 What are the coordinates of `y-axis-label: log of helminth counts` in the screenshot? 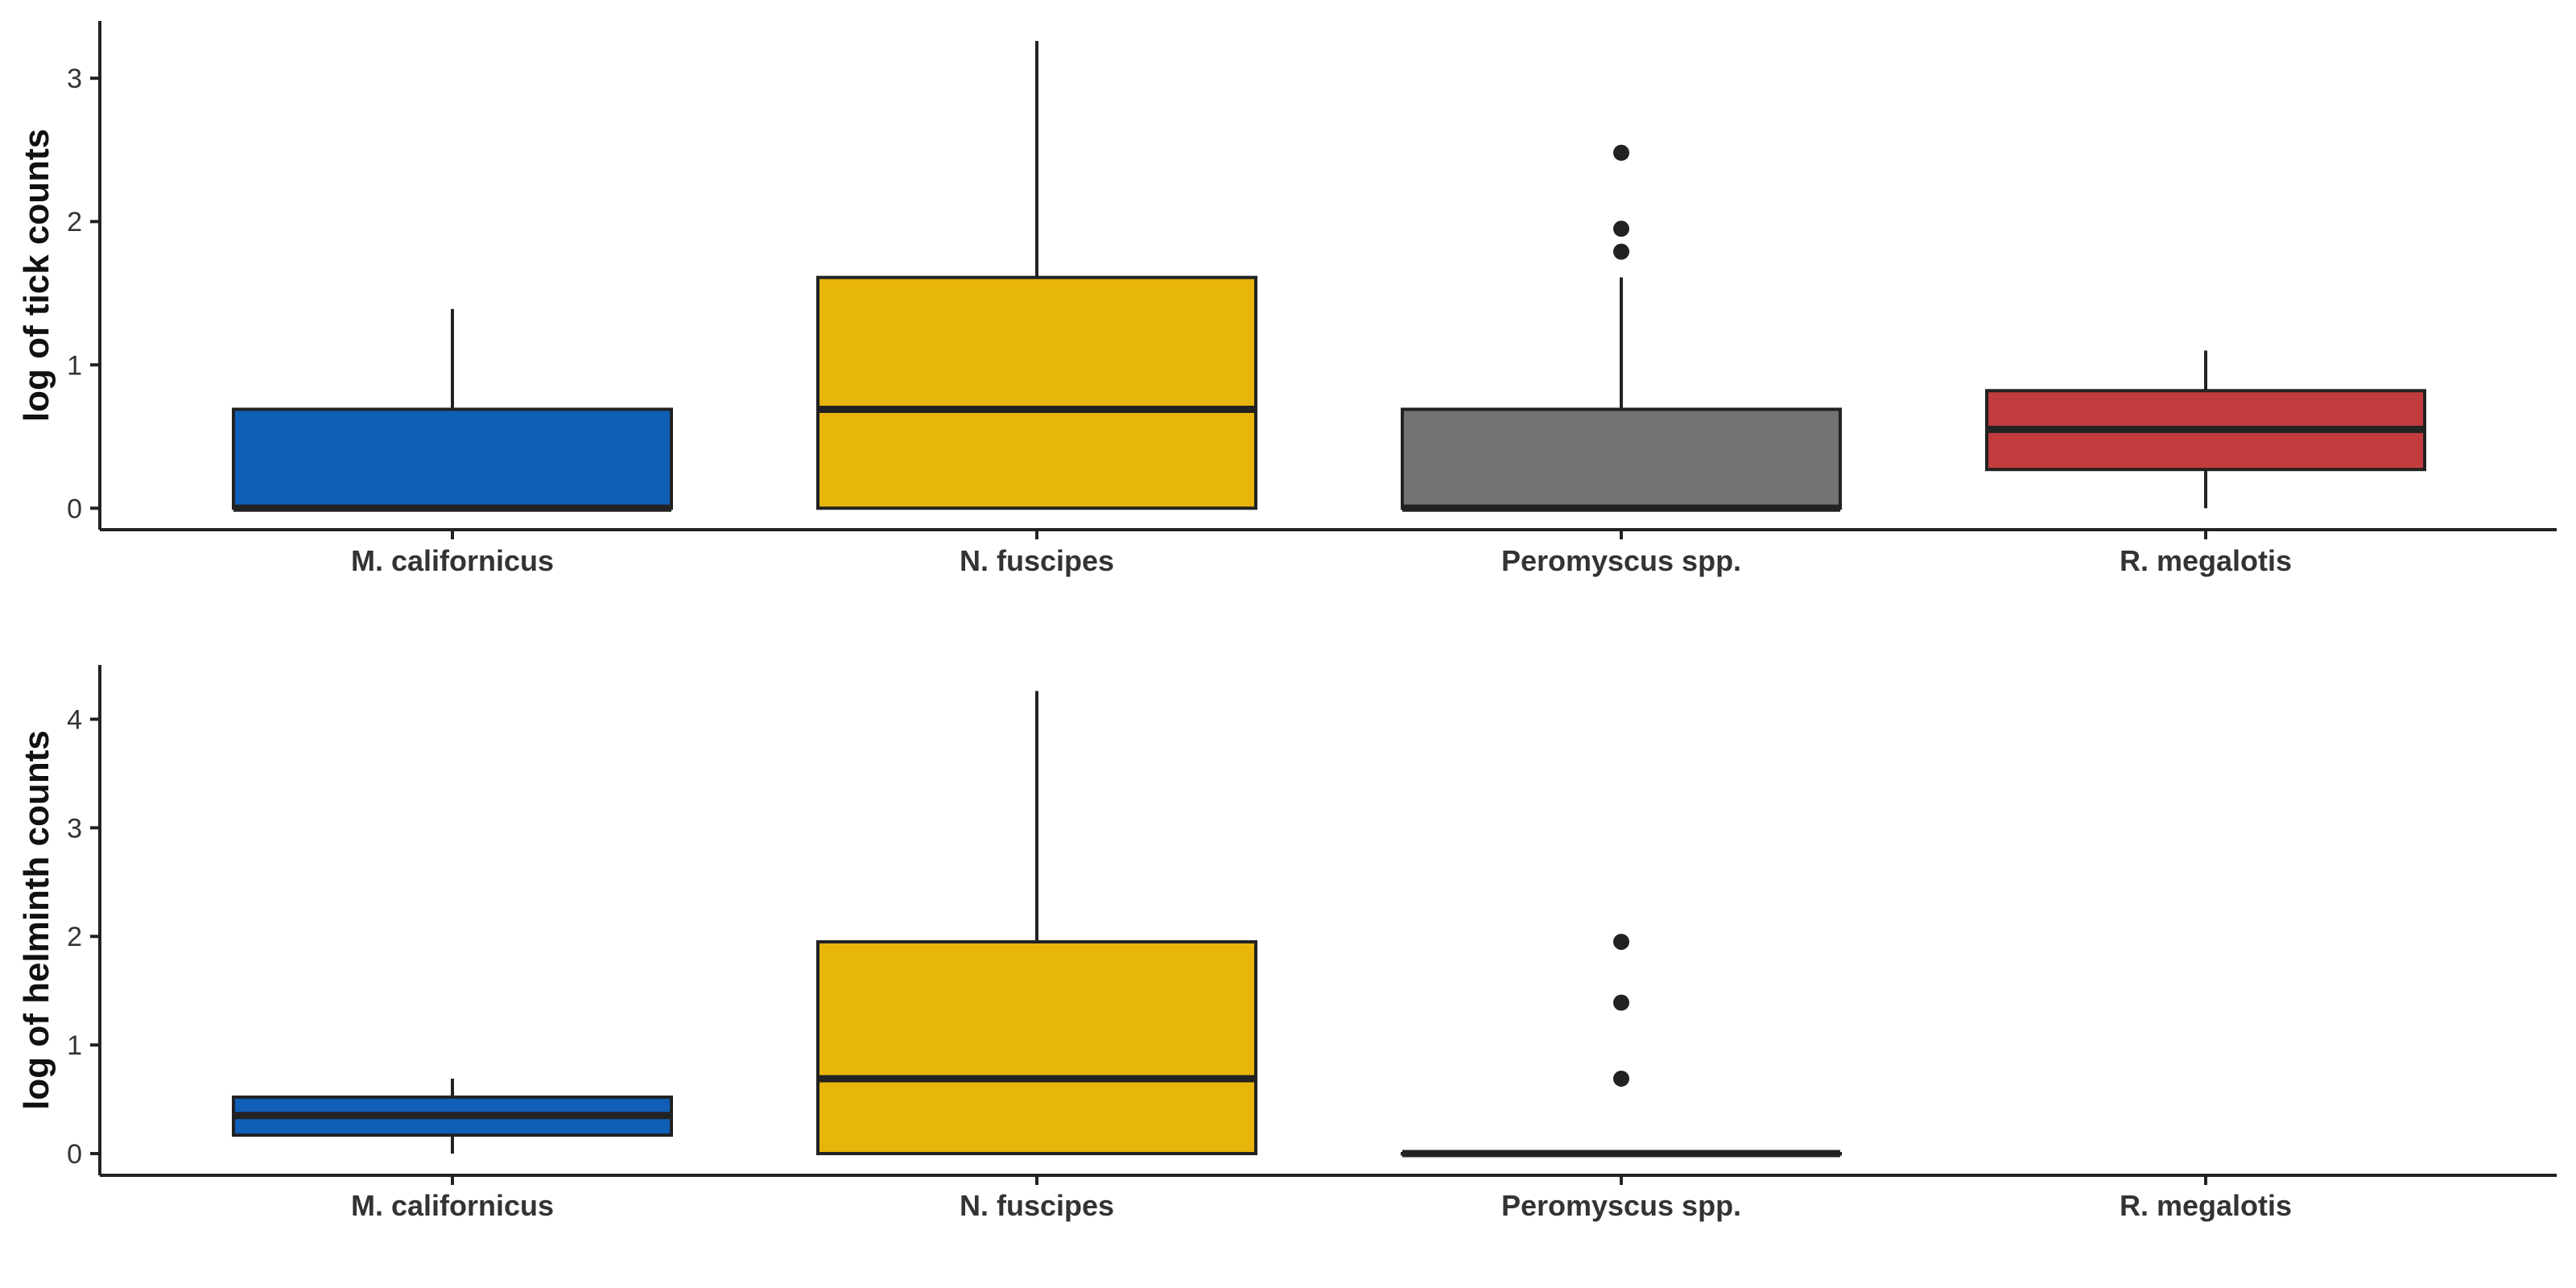 It's located at (36, 920).